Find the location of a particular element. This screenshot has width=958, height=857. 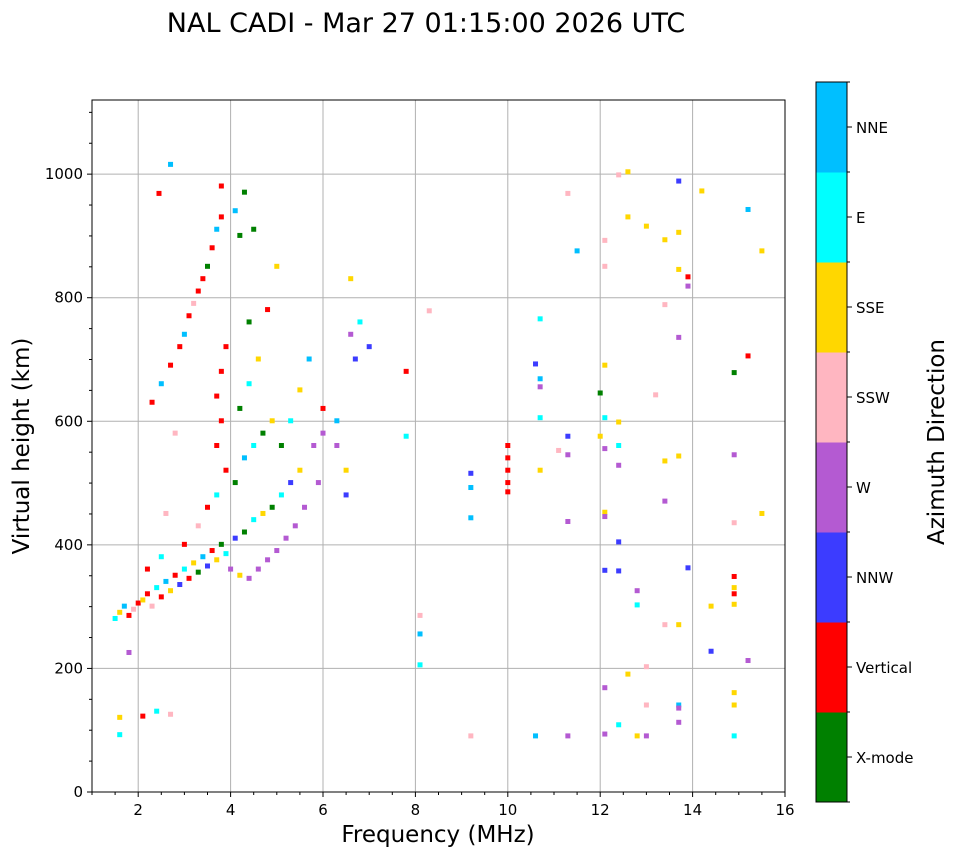

y-tick-label: 0 is located at coordinates (78, 792).